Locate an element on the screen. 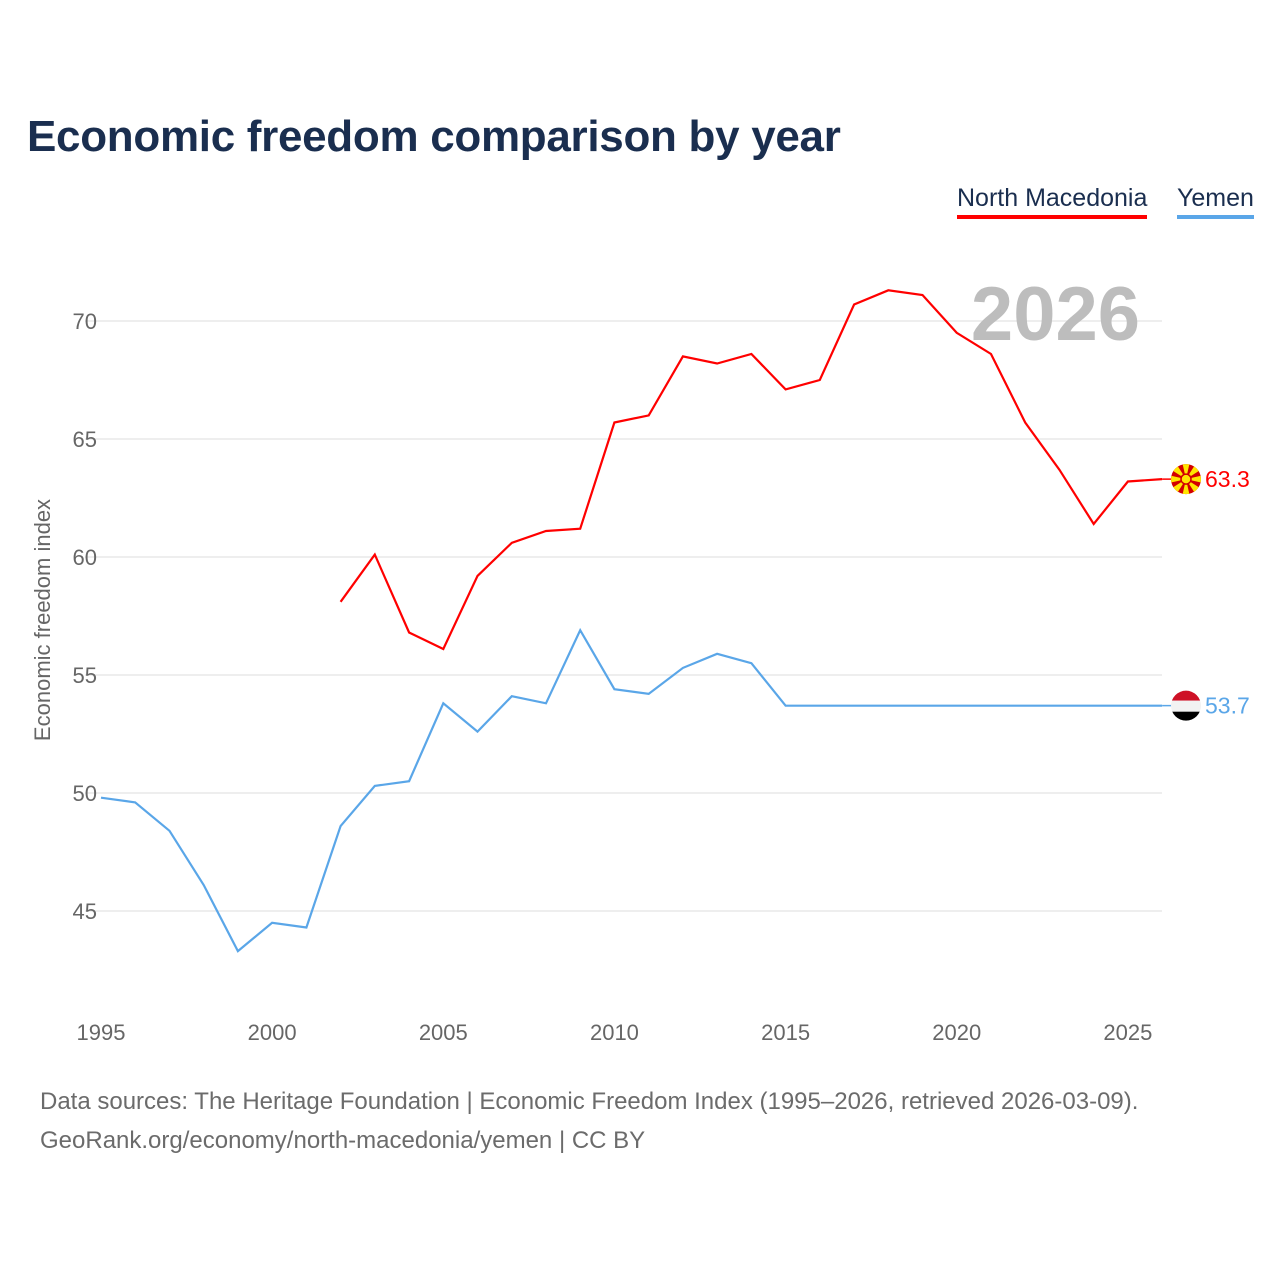  y-tick-label: 60 is located at coordinates (85, 557).